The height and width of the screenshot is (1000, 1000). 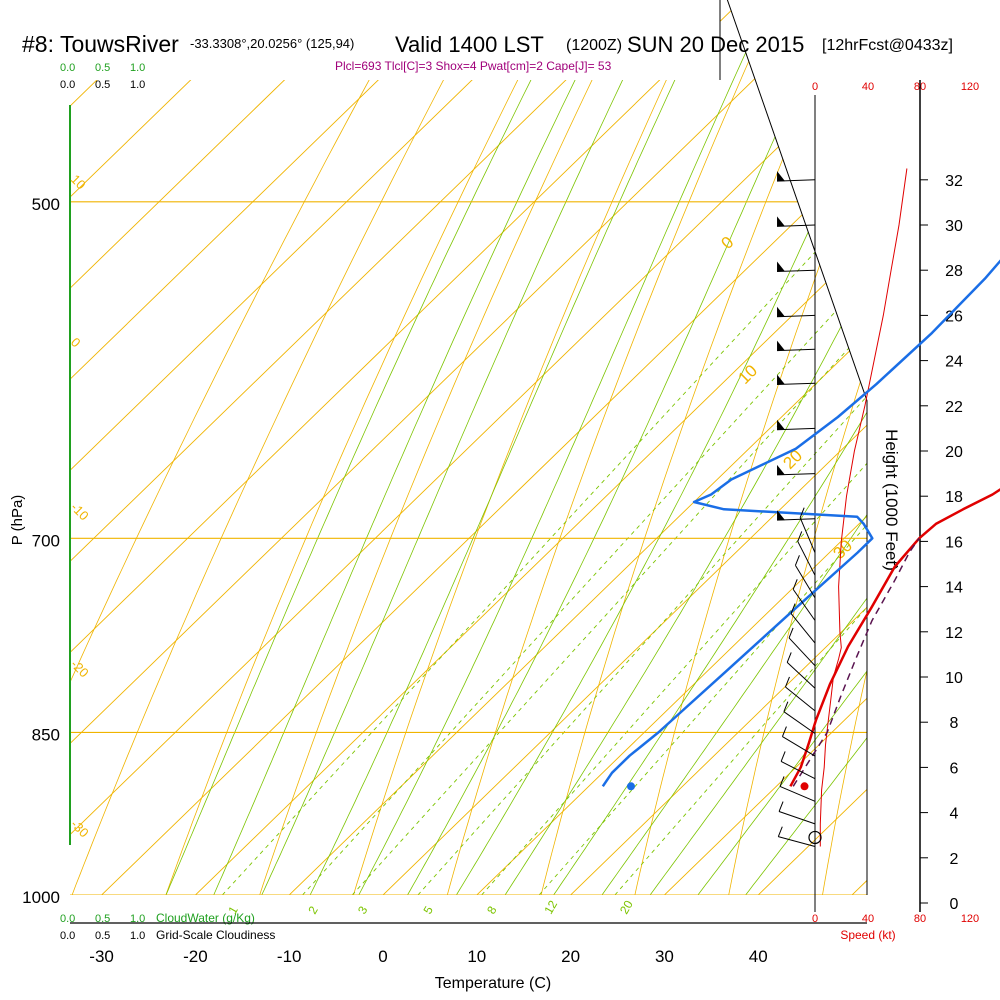 What do you see at coordinates (815, 87) in the screenshot?
I see `speed-tick: 0` at bounding box center [815, 87].